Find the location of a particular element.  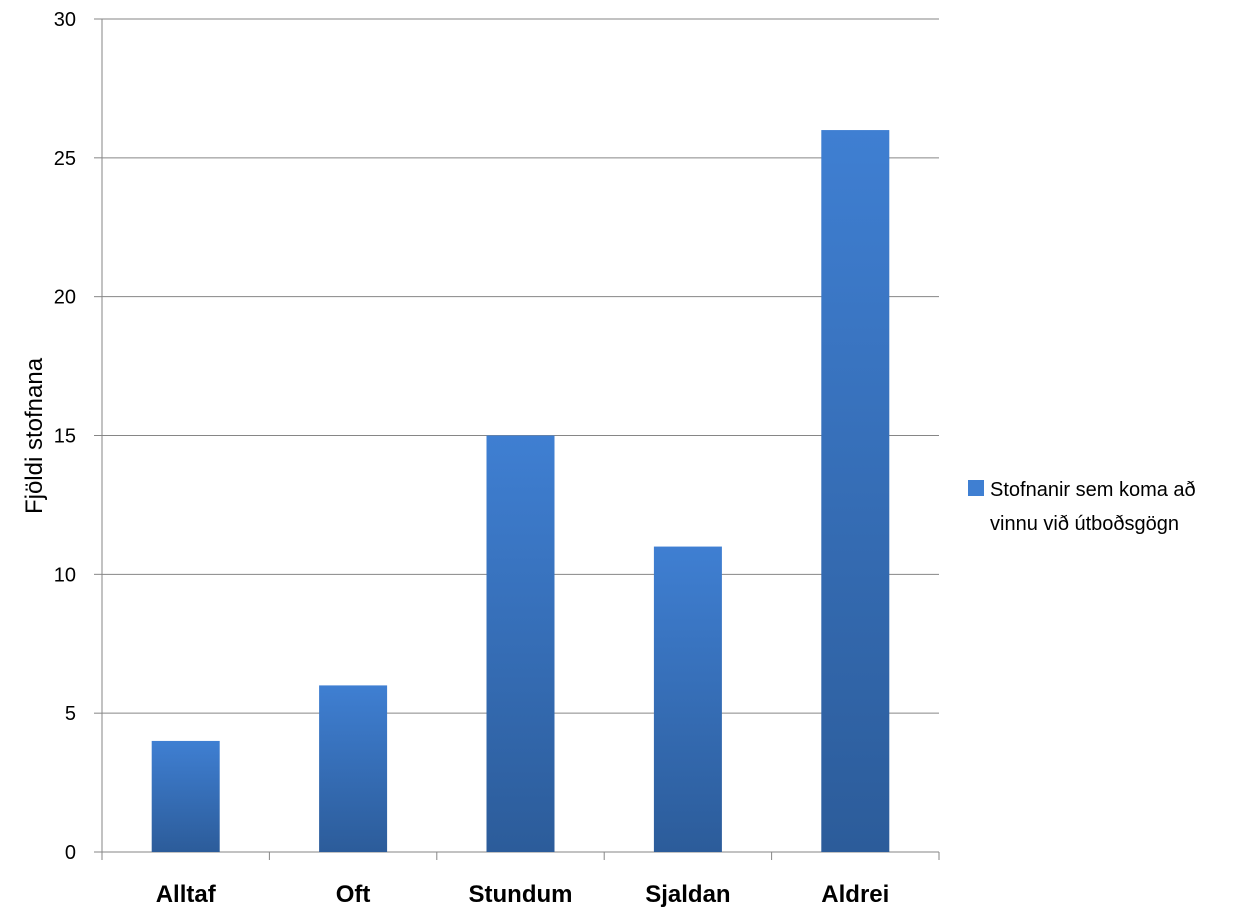

y-tick-label: 25 is located at coordinates (65, 159).